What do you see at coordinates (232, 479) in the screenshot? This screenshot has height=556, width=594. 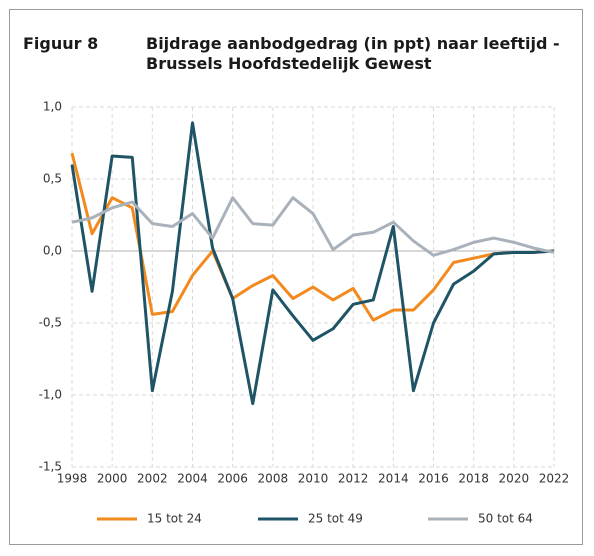 I see `x-tick-label: 2006` at bounding box center [232, 479].